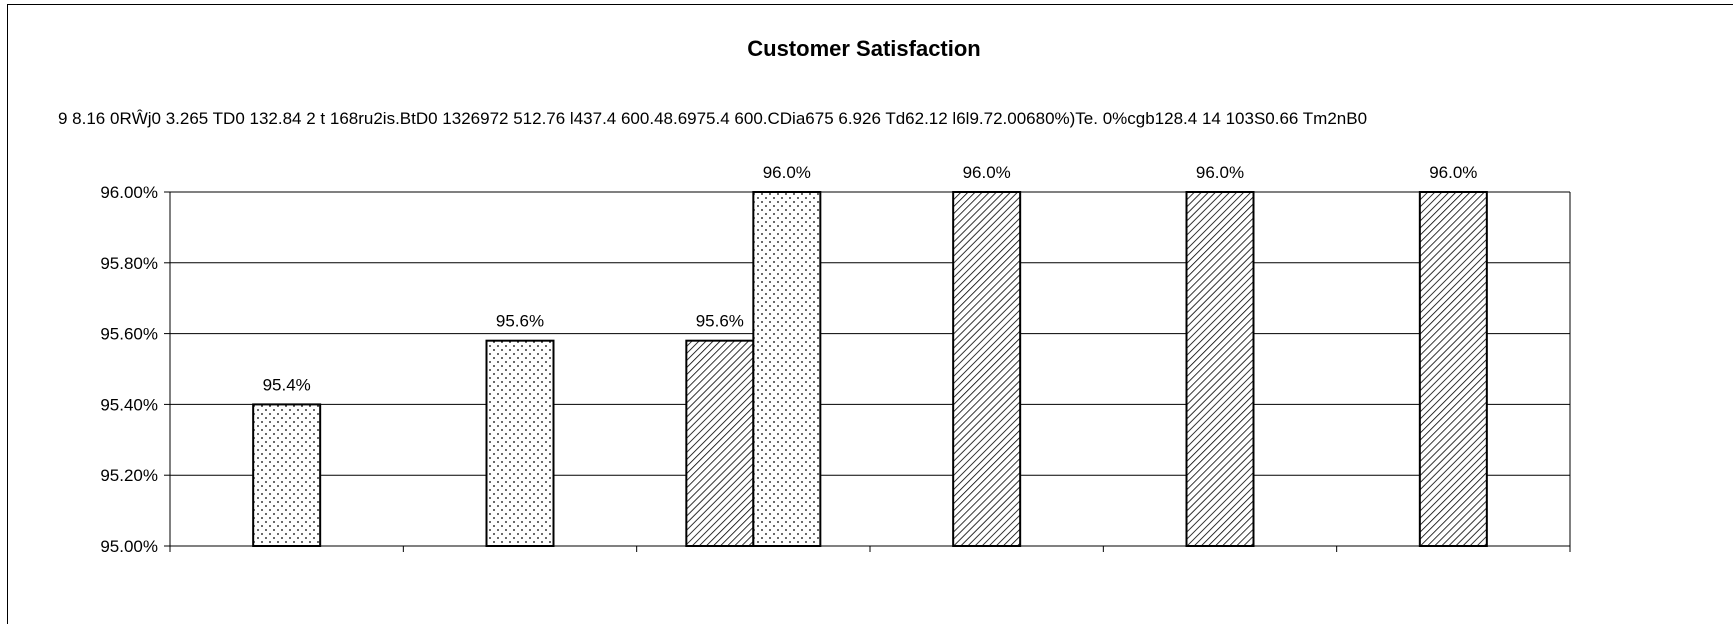 The image size is (1733, 624). Describe the element at coordinates (129, 334) in the screenshot. I see `y-tick-label: 95.60%` at that location.